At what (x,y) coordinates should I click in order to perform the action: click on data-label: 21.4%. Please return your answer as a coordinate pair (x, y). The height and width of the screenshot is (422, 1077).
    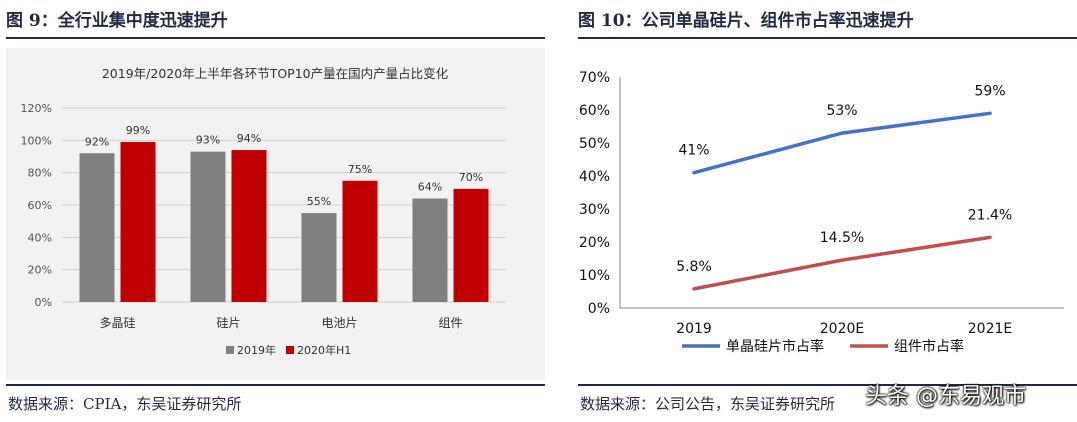
    Looking at the image, I should click on (990, 215).